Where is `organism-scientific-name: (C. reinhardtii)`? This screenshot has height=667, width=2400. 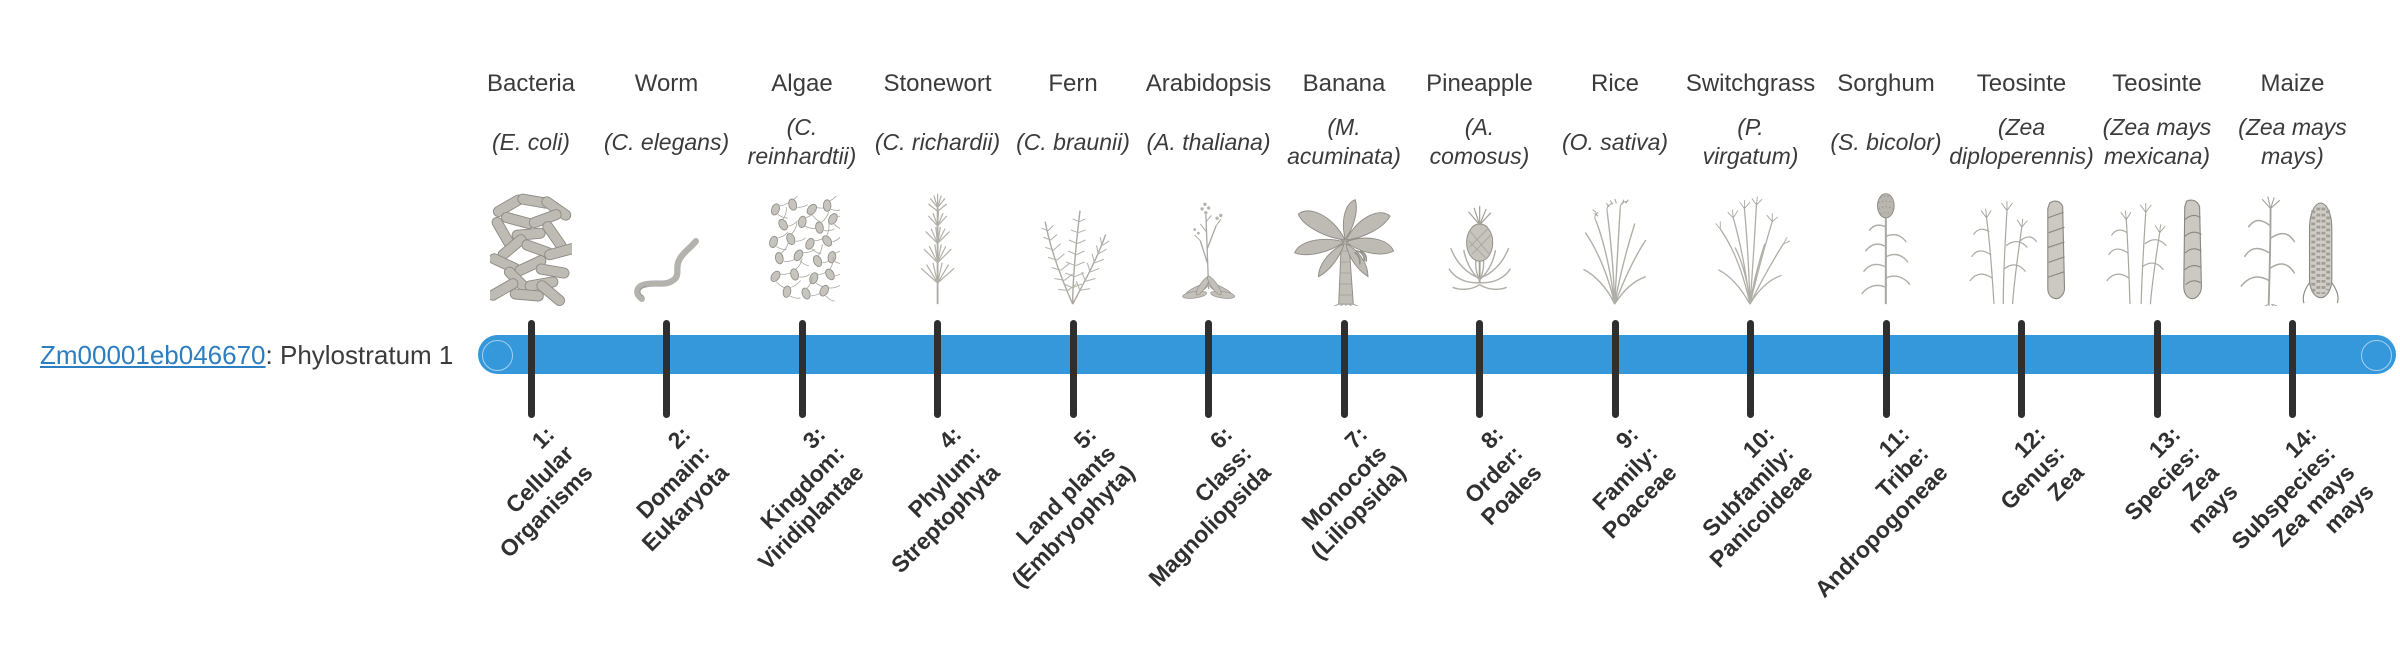 organism-scientific-name: (C. reinhardtii) is located at coordinates (802, 141).